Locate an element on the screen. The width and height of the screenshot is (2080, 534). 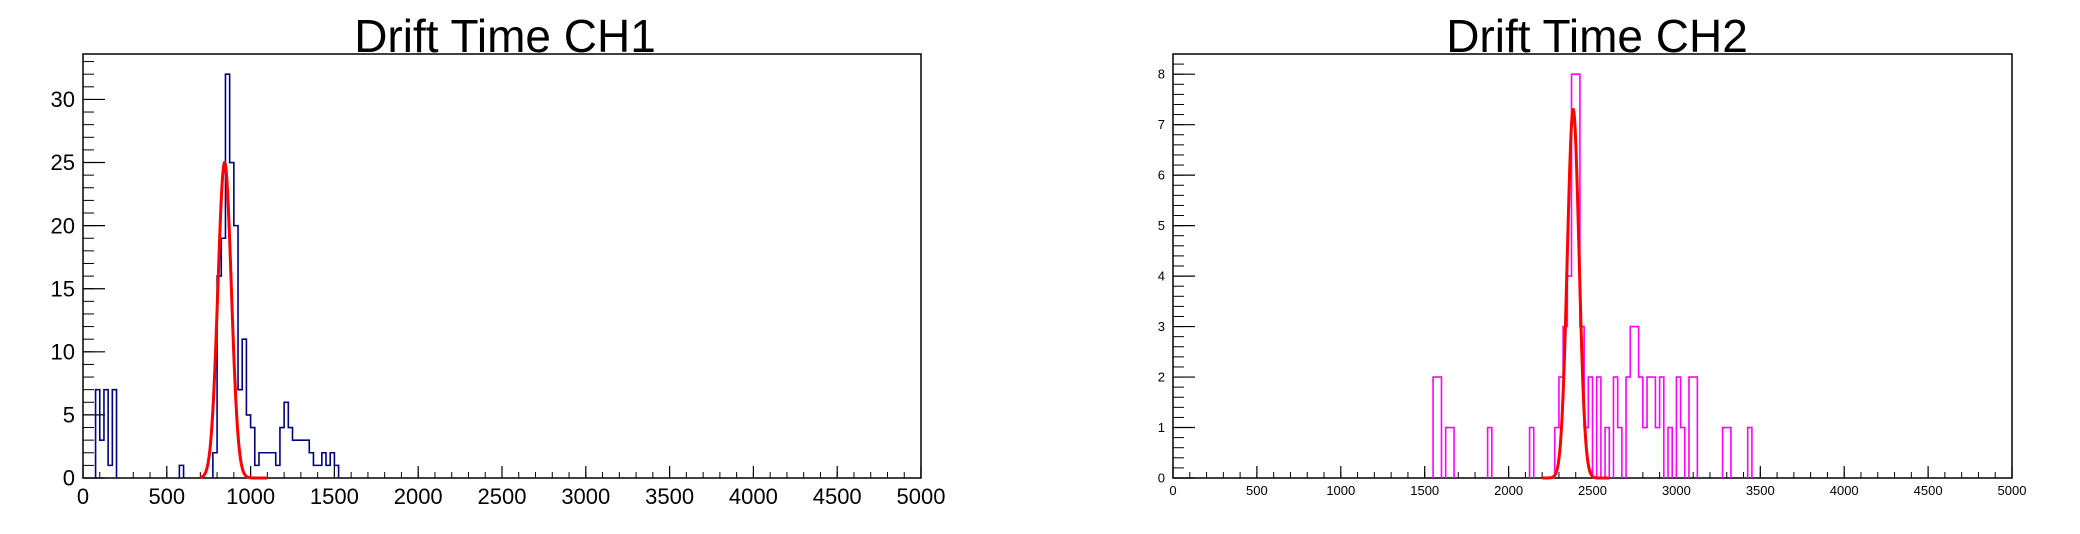
y-tick-label: 1 is located at coordinates (1161, 427).